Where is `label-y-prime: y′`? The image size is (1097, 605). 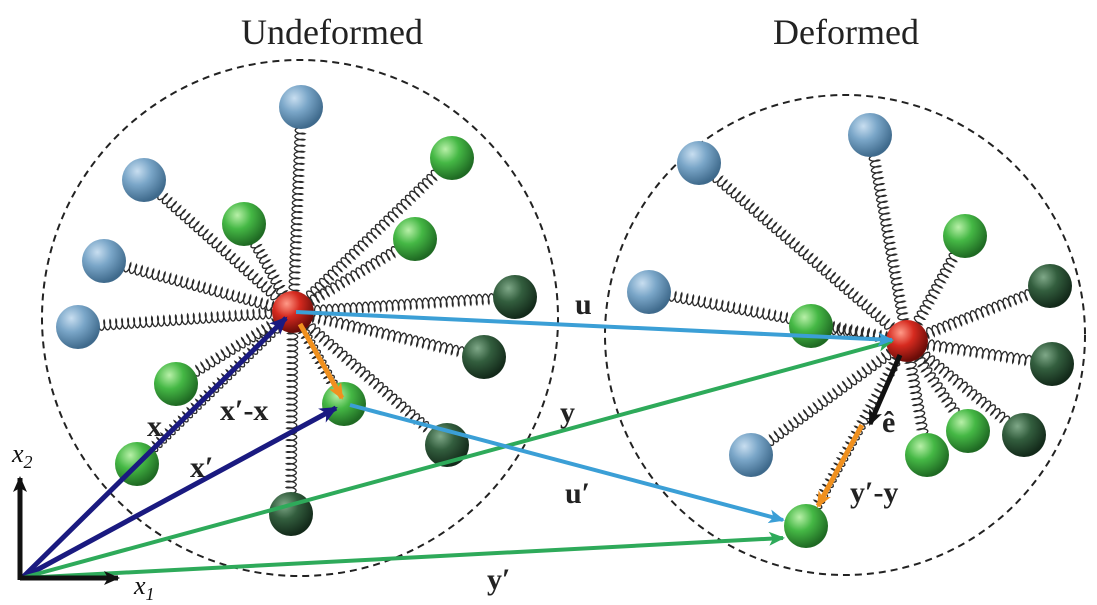
label-y-prime: y′ is located at coordinates (498, 579).